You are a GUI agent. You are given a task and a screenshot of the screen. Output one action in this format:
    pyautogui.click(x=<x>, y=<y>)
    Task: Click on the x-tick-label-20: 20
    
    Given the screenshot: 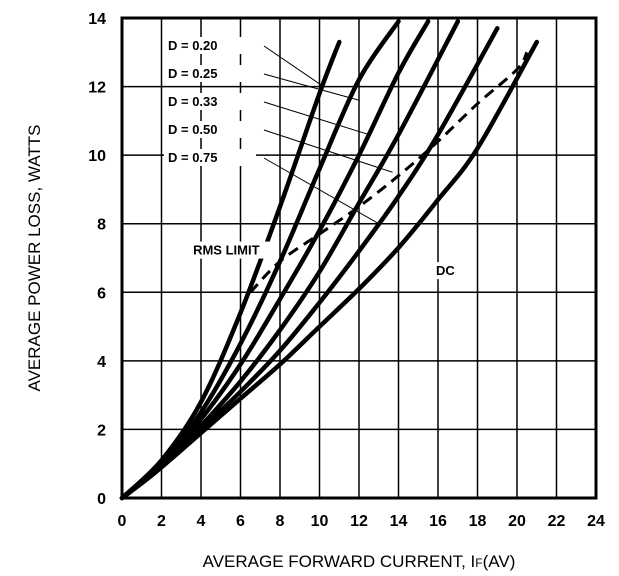 What is the action you would take?
    pyautogui.click(x=517, y=521)
    